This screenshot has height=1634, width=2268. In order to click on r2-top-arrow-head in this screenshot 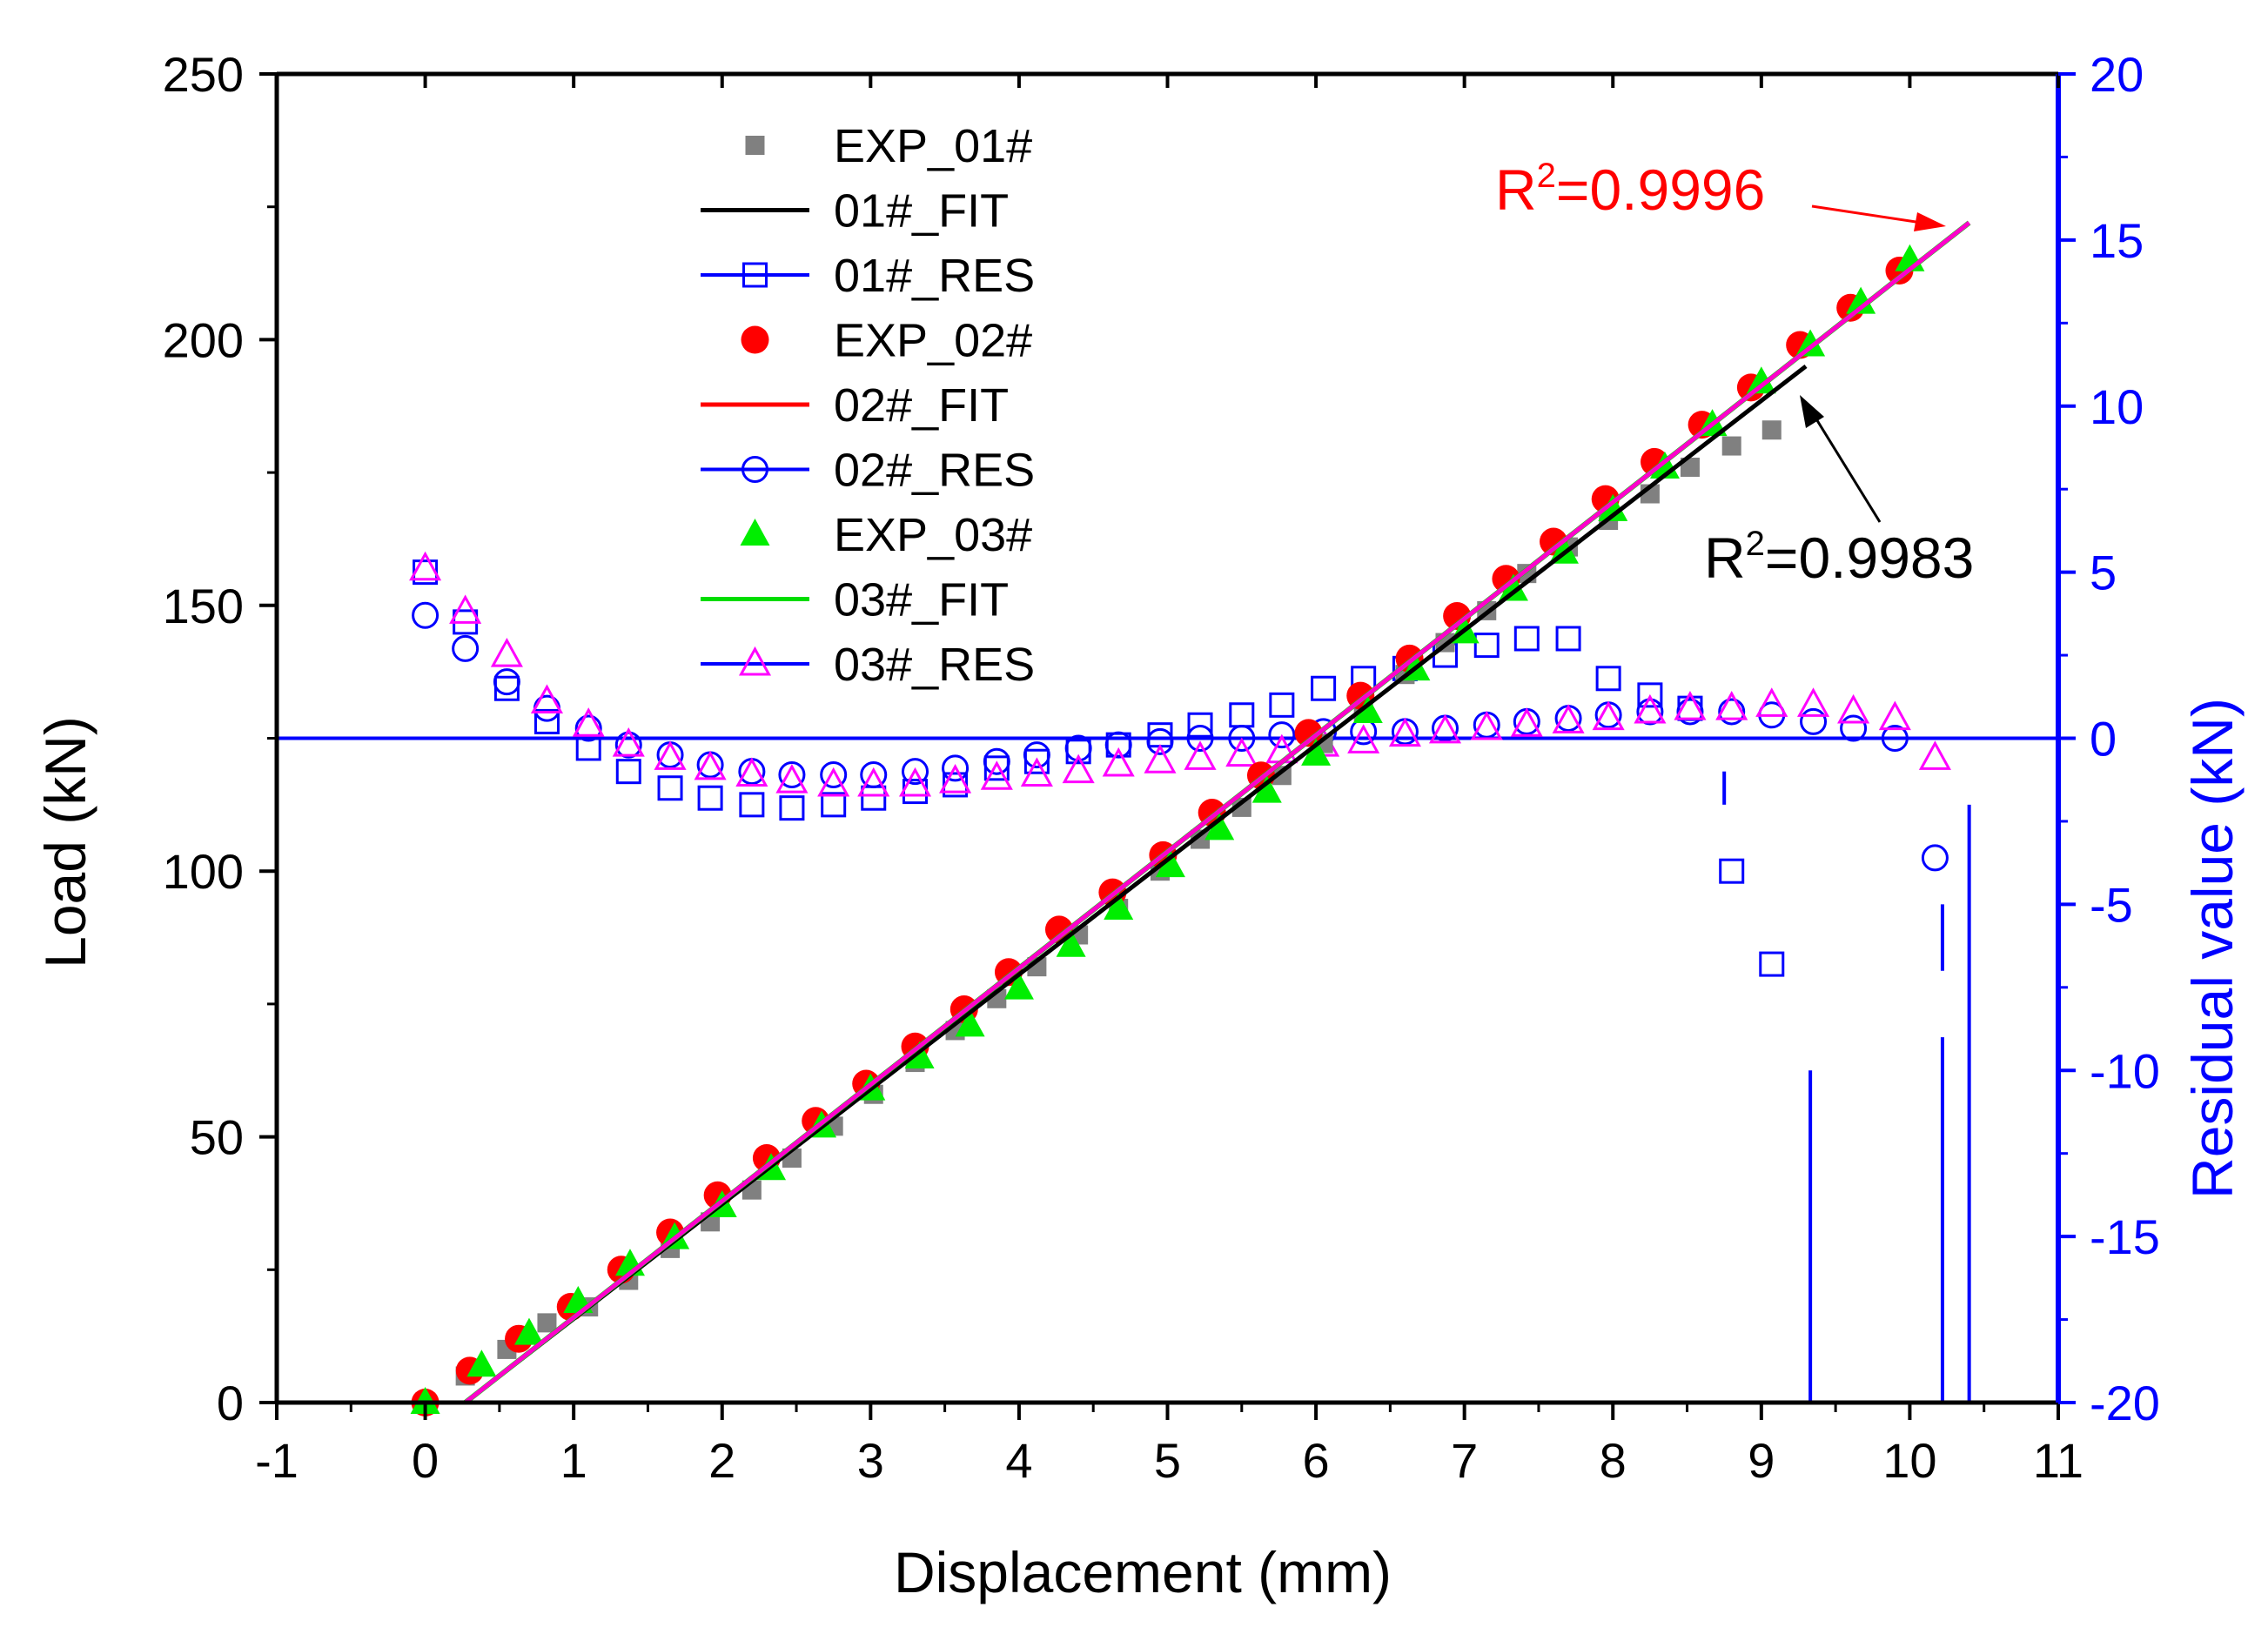, I will do `click(1930, 222)`.